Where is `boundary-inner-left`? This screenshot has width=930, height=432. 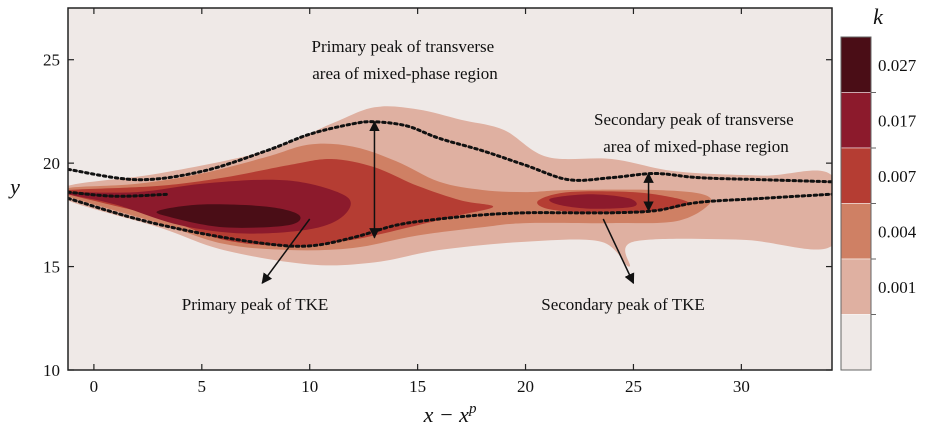 boundary-inner-left is located at coordinates (119, 194).